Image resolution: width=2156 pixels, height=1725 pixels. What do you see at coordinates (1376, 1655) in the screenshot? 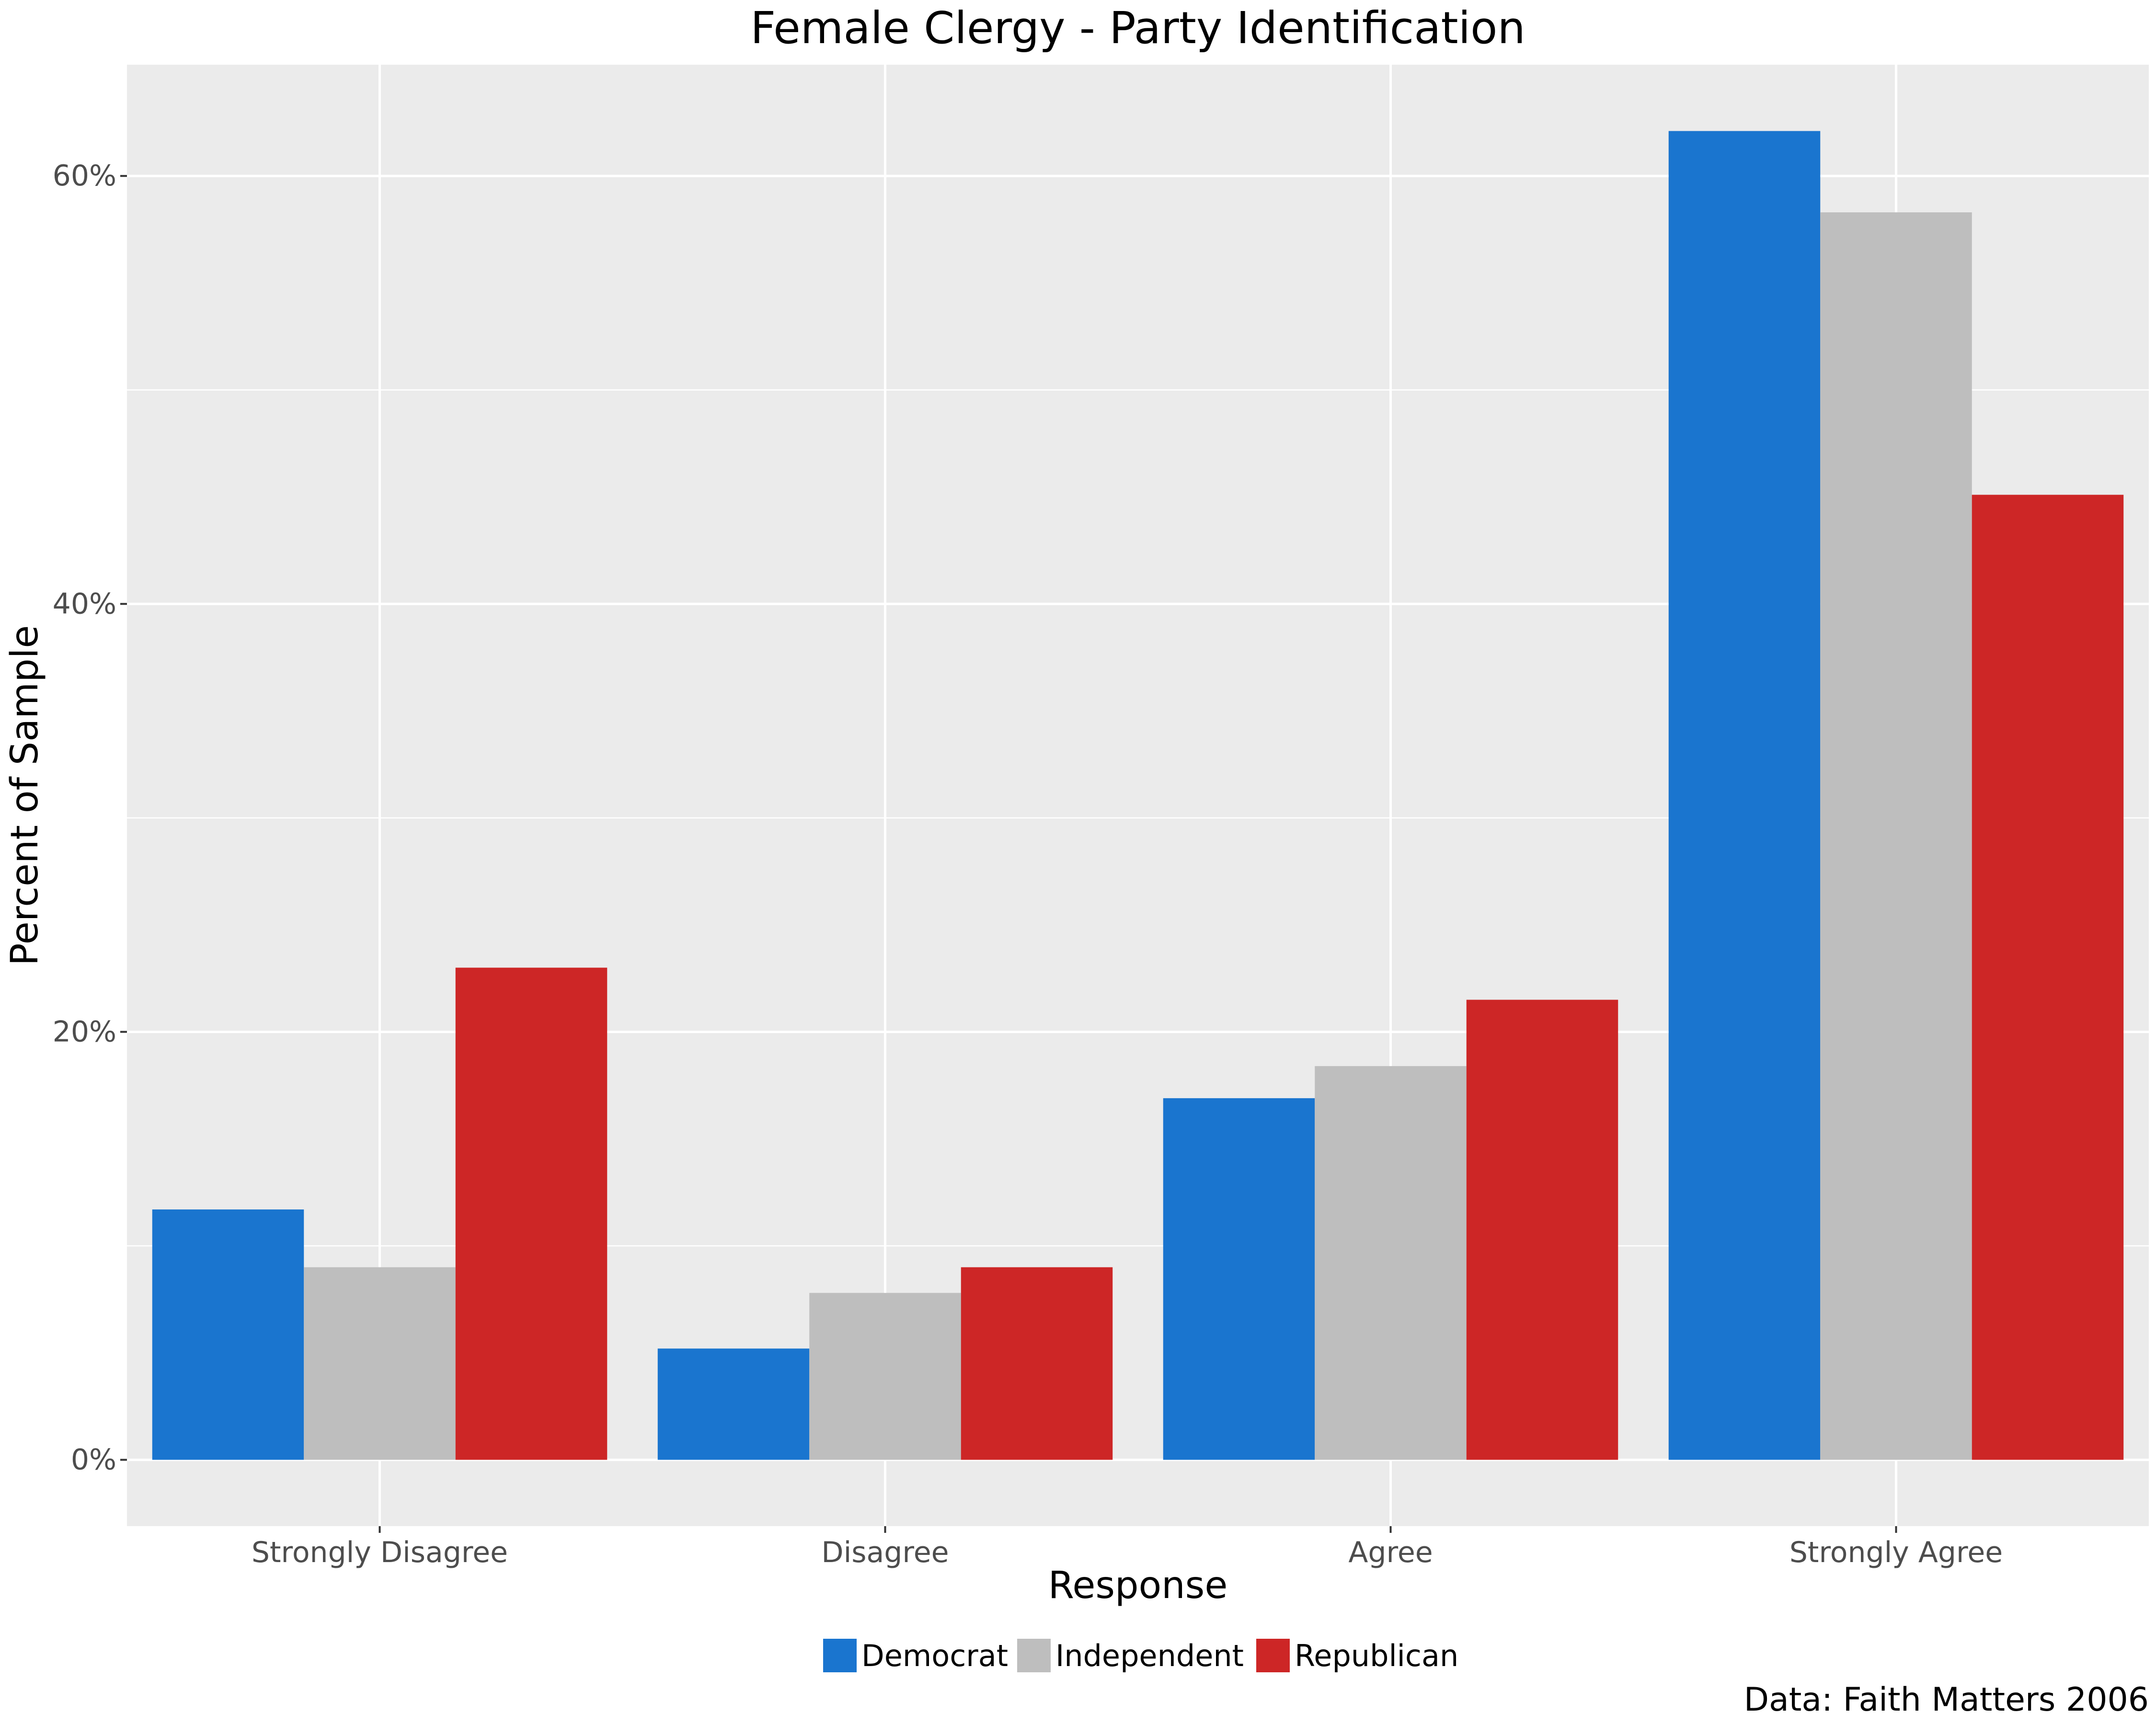
I see `legend-label-republican: Republican` at bounding box center [1376, 1655].